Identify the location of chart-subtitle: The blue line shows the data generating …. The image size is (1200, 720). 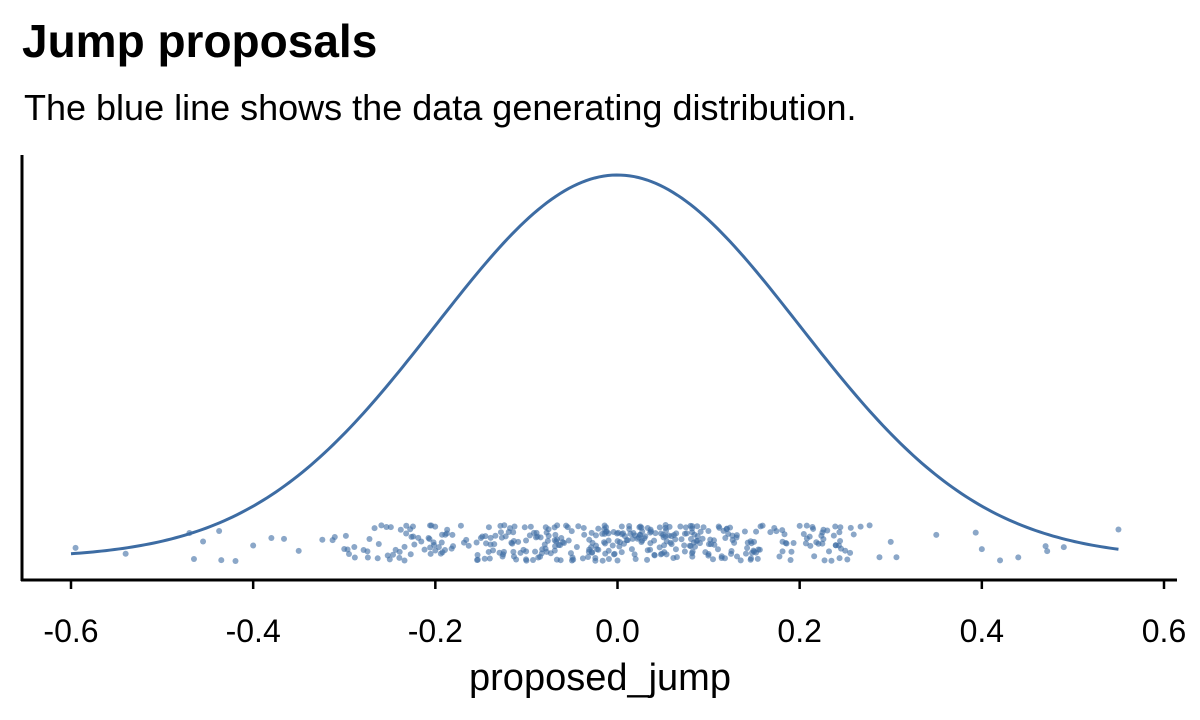
(440, 107).